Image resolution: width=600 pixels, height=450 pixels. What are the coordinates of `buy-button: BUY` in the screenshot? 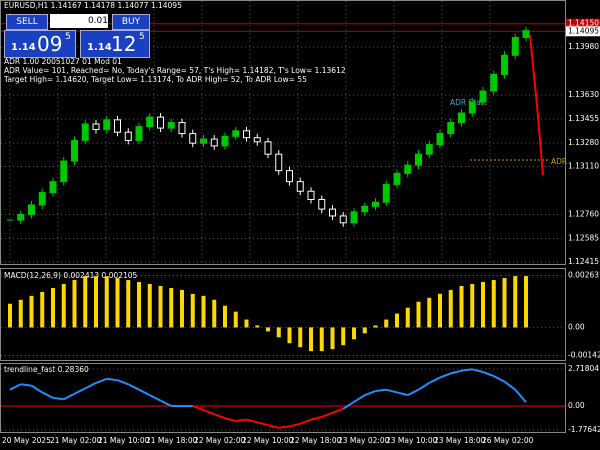 It's located at (131, 22).